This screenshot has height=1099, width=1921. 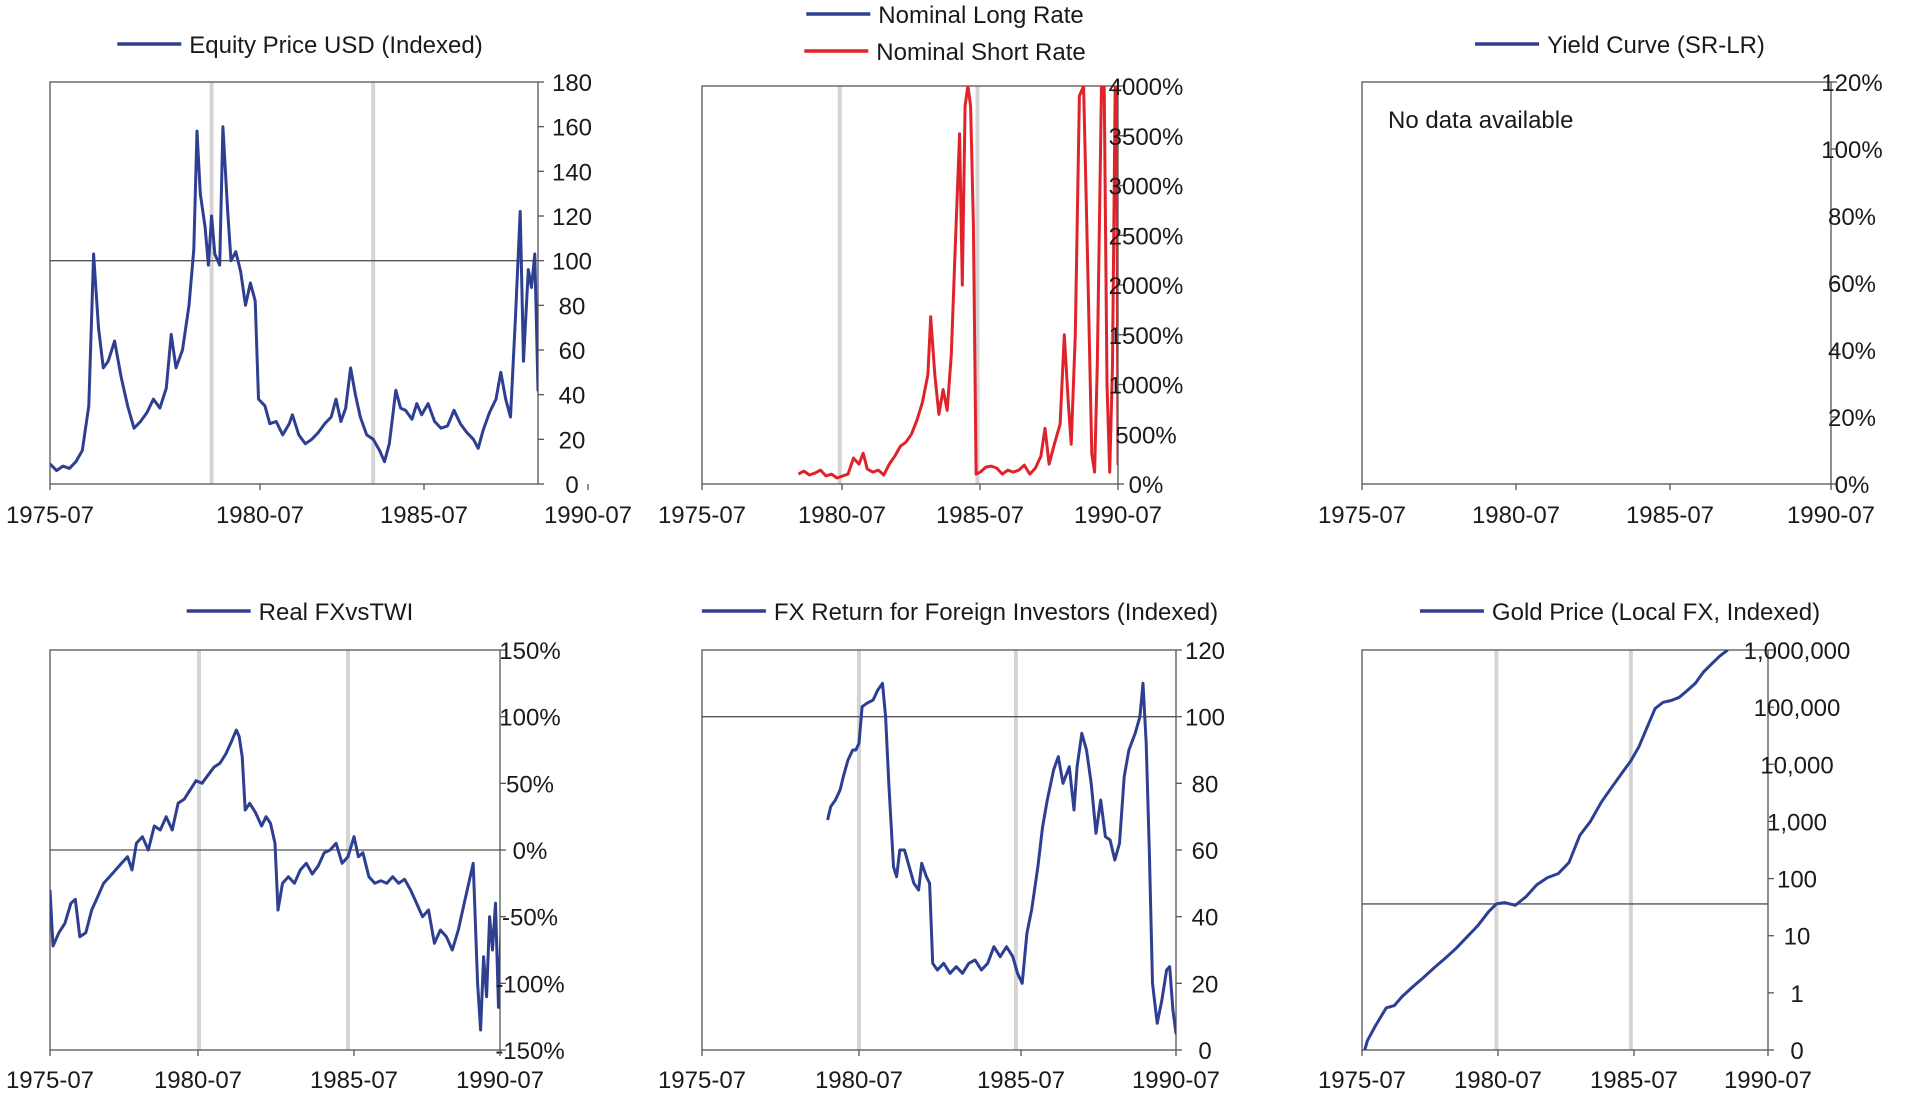 I want to click on y-tick-label: -100%, so click(x=529, y=984).